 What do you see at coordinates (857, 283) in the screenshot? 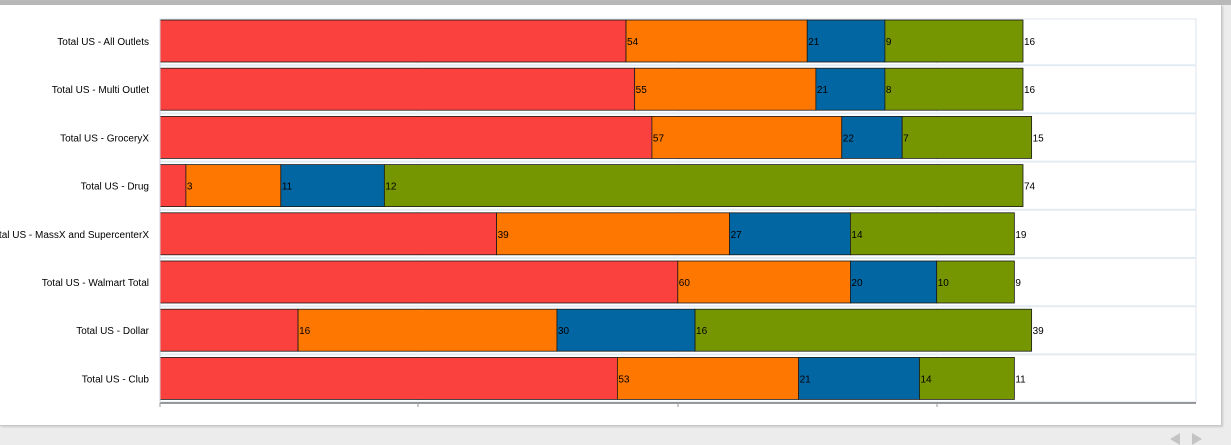
I see `data-label: 20` at bounding box center [857, 283].